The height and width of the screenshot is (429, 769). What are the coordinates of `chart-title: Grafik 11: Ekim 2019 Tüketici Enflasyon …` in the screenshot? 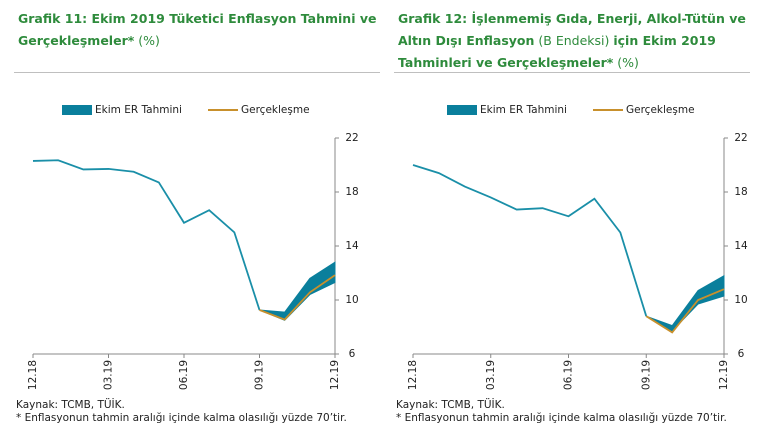 It's located at (198, 30).